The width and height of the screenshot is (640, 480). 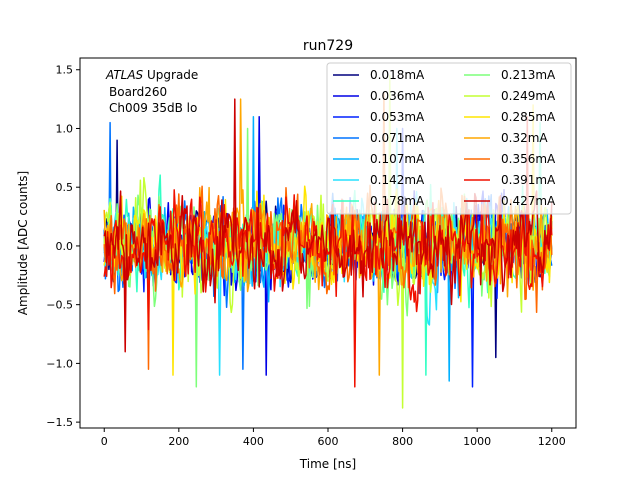 I want to click on legend-label: 0.142mA, so click(x=397, y=180).